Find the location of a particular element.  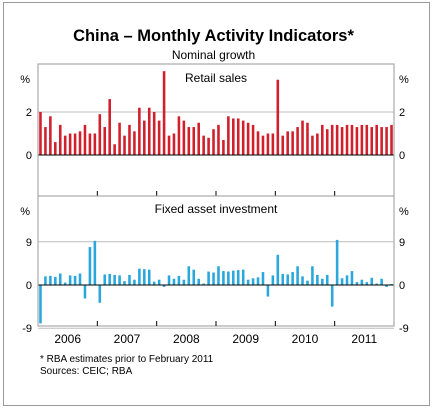

ytick-right-1-0: -9 is located at coordinates (404, 329).